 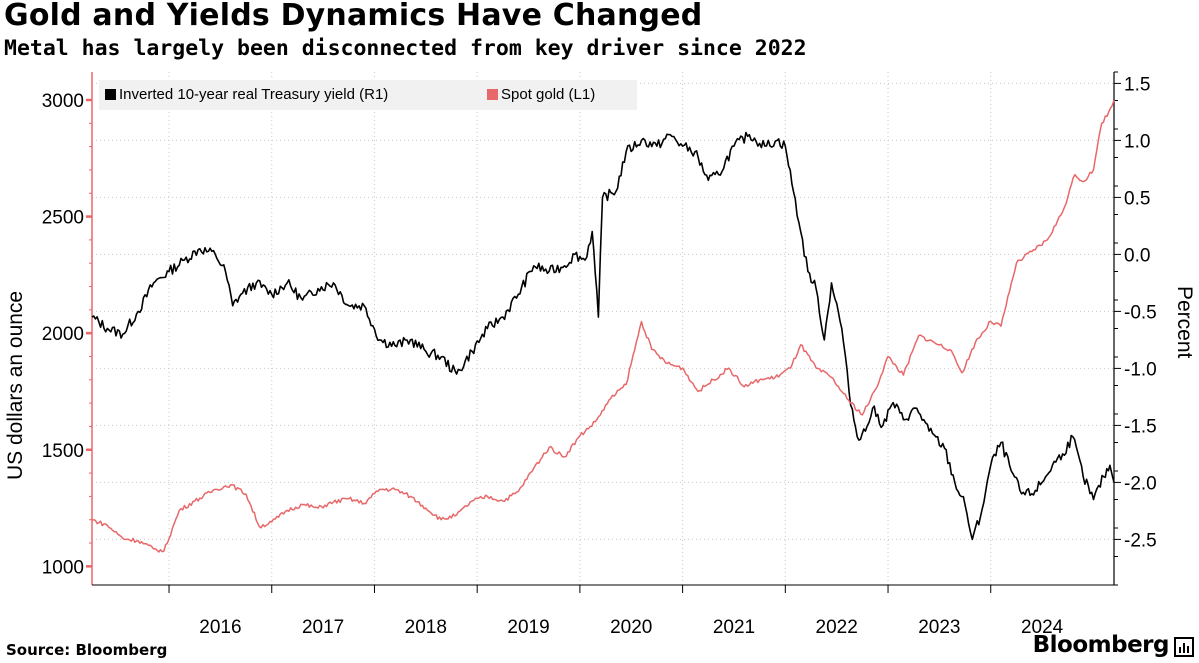 I want to click on x-tick-label-2: 2018, so click(x=426, y=627).